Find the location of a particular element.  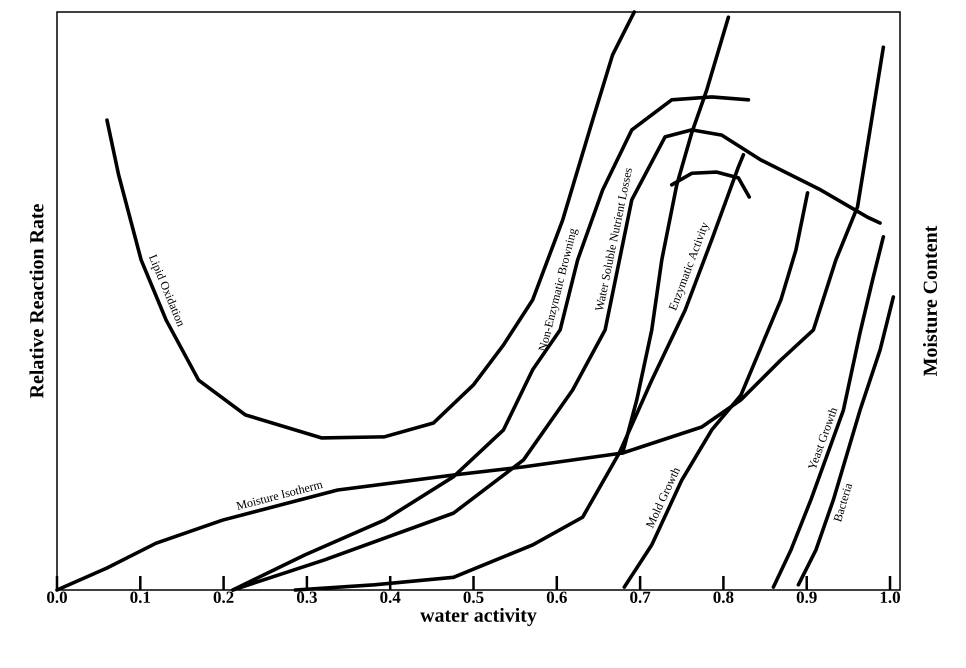

x-tick-label: 0.0 is located at coordinates (57, 598).